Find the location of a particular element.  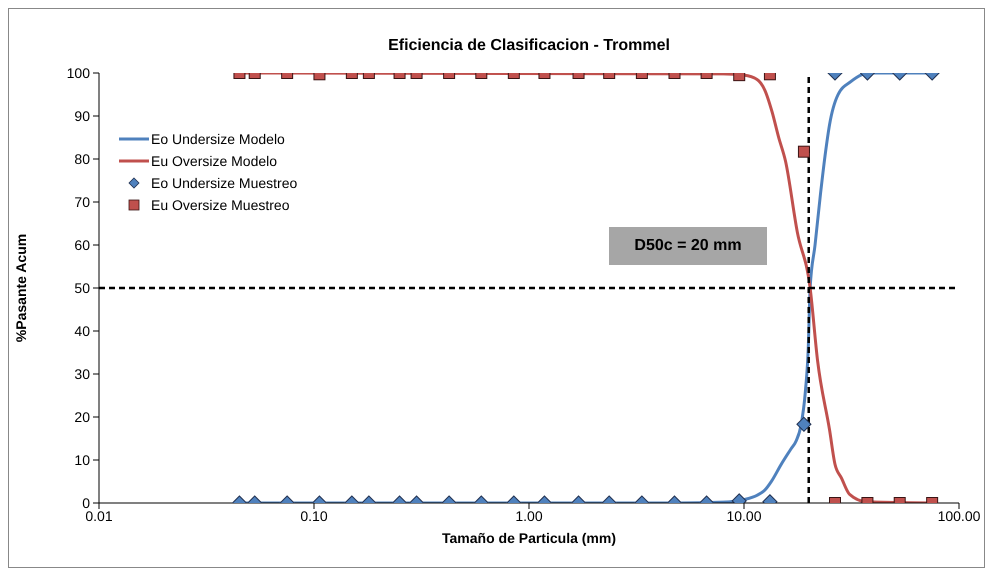

x-tick-label: 0.10 is located at coordinates (314, 516).